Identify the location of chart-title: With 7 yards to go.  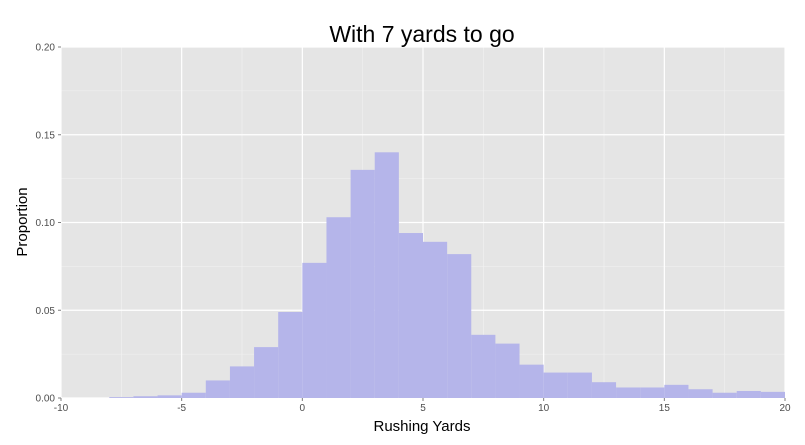
(421, 34).